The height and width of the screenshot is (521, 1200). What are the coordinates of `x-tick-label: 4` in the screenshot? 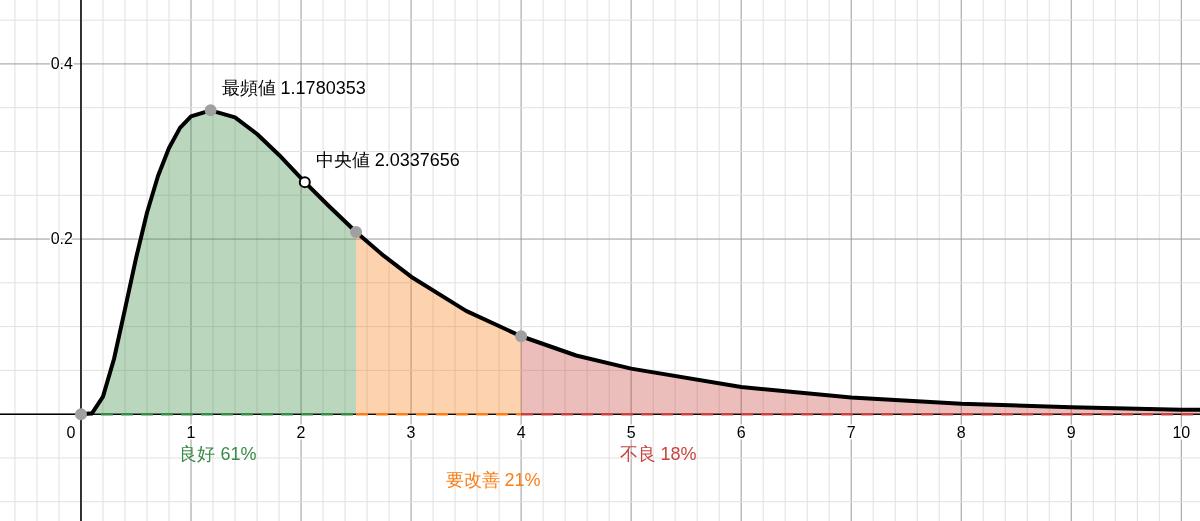 It's located at (521, 433).